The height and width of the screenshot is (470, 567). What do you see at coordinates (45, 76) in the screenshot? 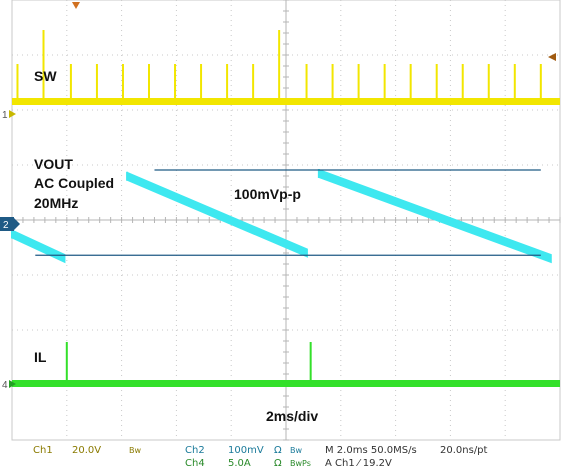
I see `sw-trace-label: SW` at bounding box center [45, 76].